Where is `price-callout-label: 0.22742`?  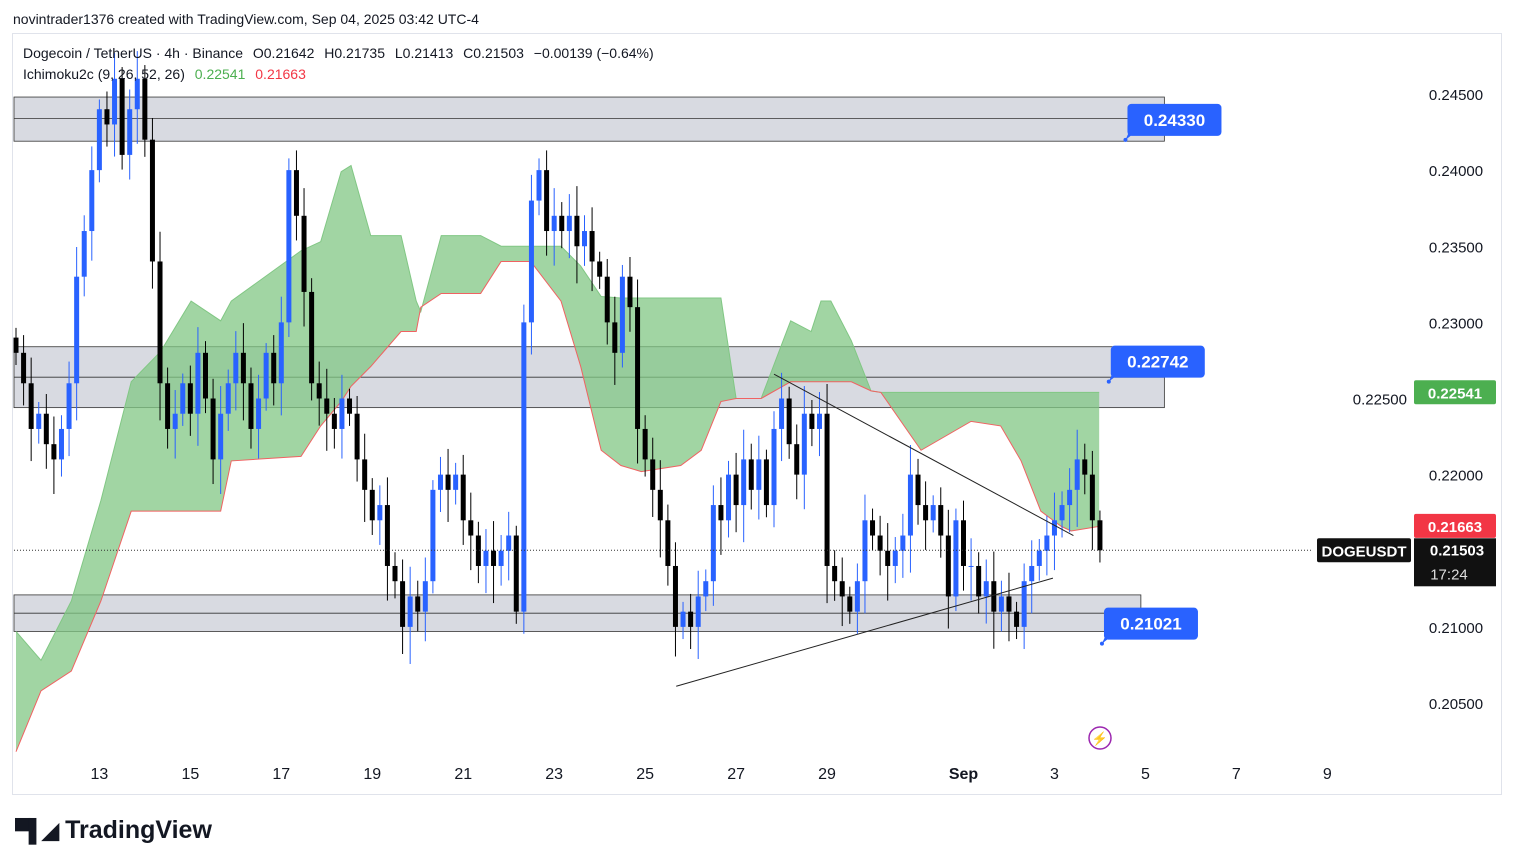
price-callout-label: 0.22742 is located at coordinates (1157, 362).